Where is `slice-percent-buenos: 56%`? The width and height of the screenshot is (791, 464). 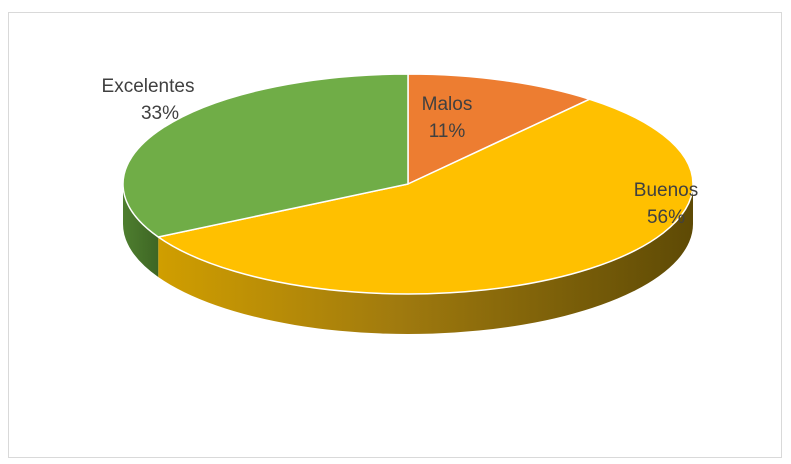 slice-percent-buenos: 56% is located at coordinates (666, 217).